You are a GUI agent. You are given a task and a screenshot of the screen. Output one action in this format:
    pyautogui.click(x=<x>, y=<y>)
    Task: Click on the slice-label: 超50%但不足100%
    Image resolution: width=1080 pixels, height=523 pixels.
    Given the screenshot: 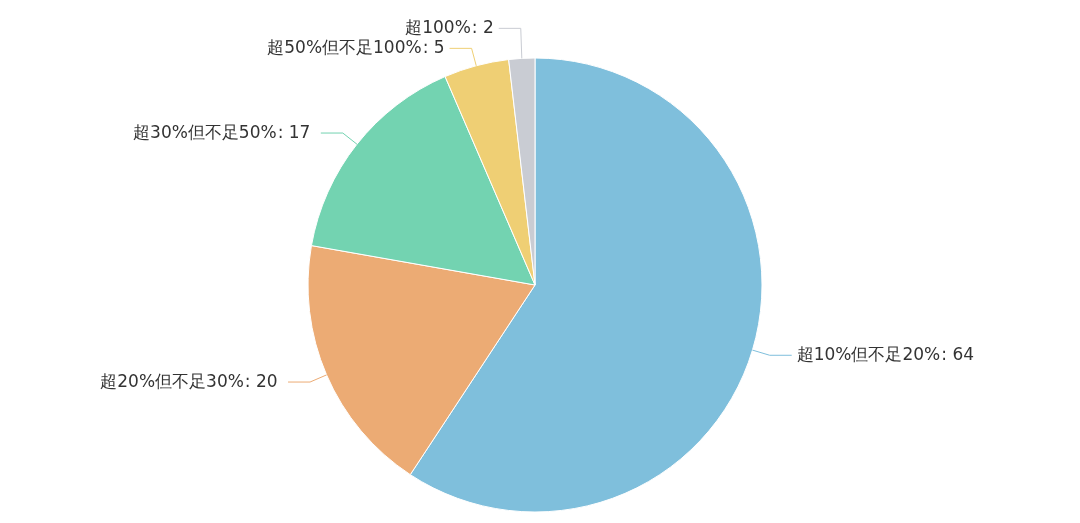 What is the action you would take?
    pyautogui.click(x=344, y=47)
    